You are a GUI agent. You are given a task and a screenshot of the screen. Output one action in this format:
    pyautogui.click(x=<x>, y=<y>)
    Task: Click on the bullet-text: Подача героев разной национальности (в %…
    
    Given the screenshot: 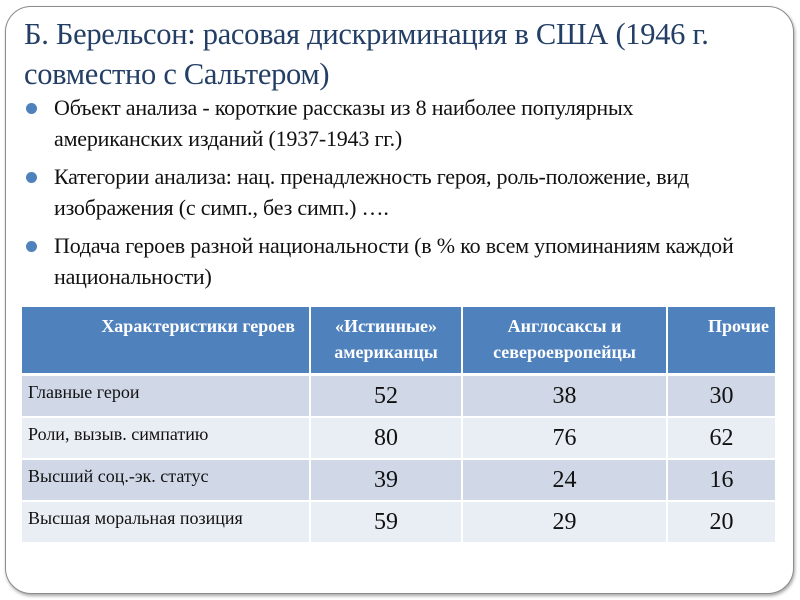 What is the action you would take?
    pyautogui.click(x=394, y=261)
    